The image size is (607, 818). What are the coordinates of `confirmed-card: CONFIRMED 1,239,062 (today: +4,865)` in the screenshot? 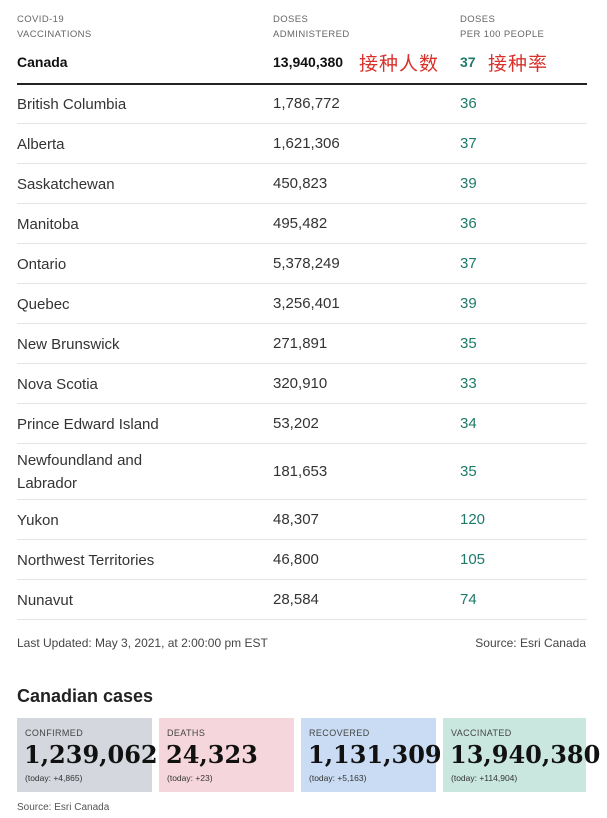 It's located at (87, 755).